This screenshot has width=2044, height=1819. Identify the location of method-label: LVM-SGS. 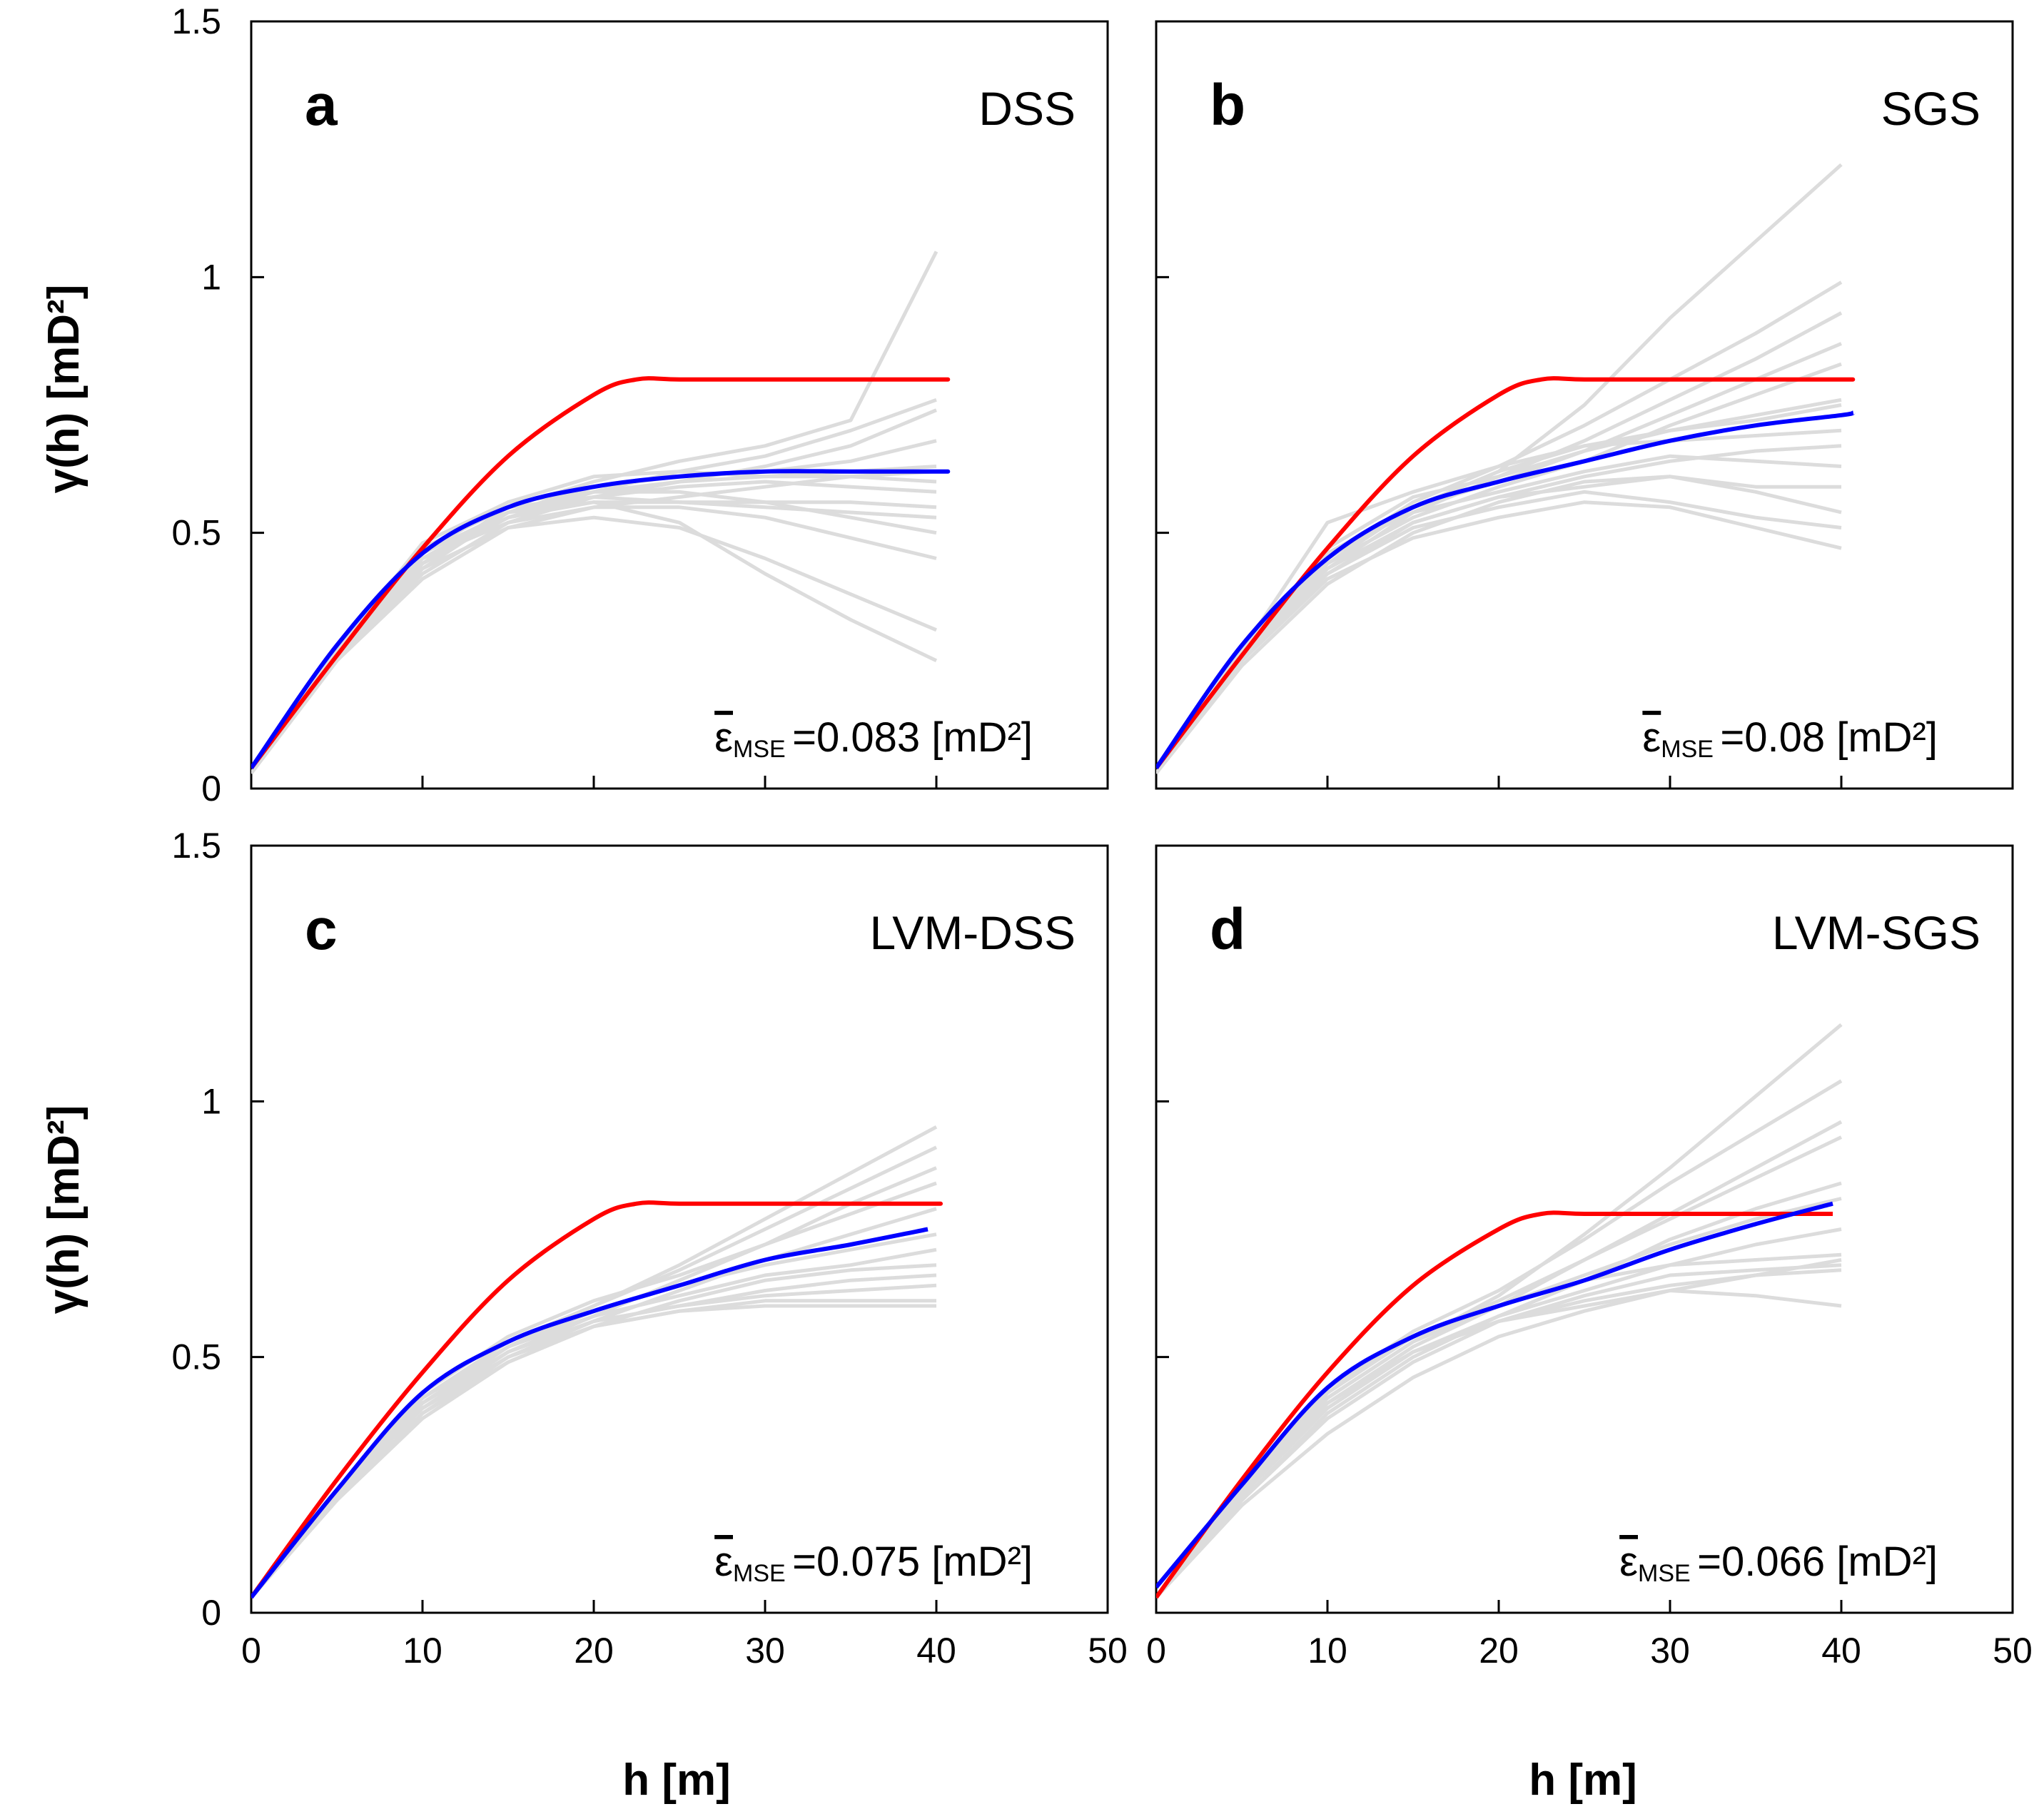
(1876, 933).